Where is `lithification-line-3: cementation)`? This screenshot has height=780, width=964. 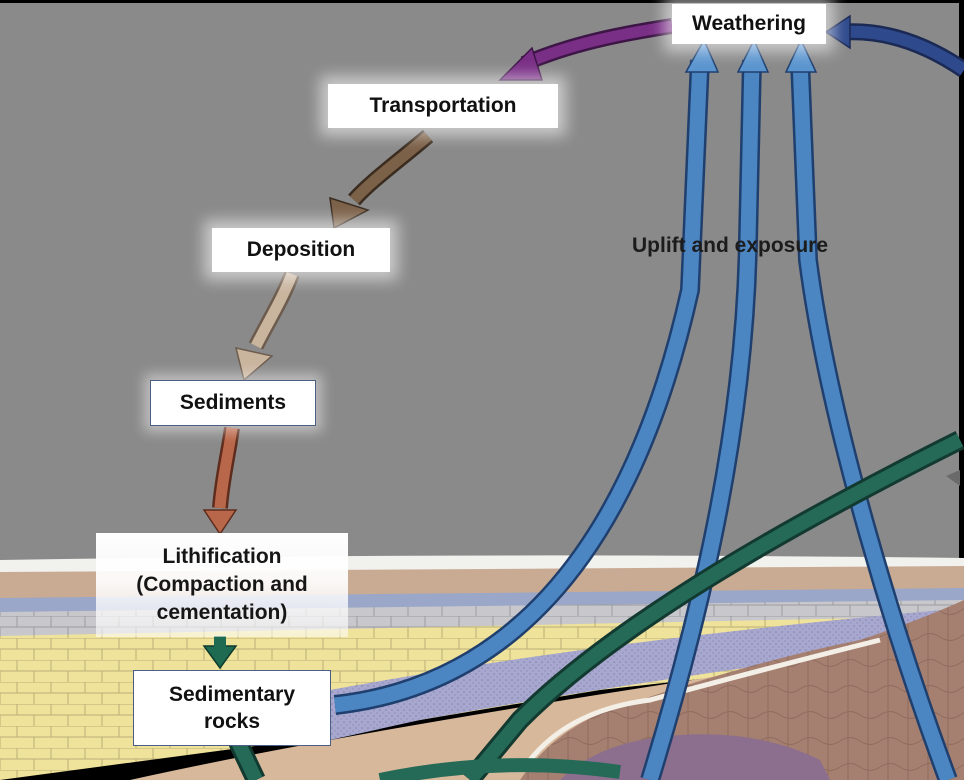 lithification-line-3: cementation) is located at coordinates (222, 612).